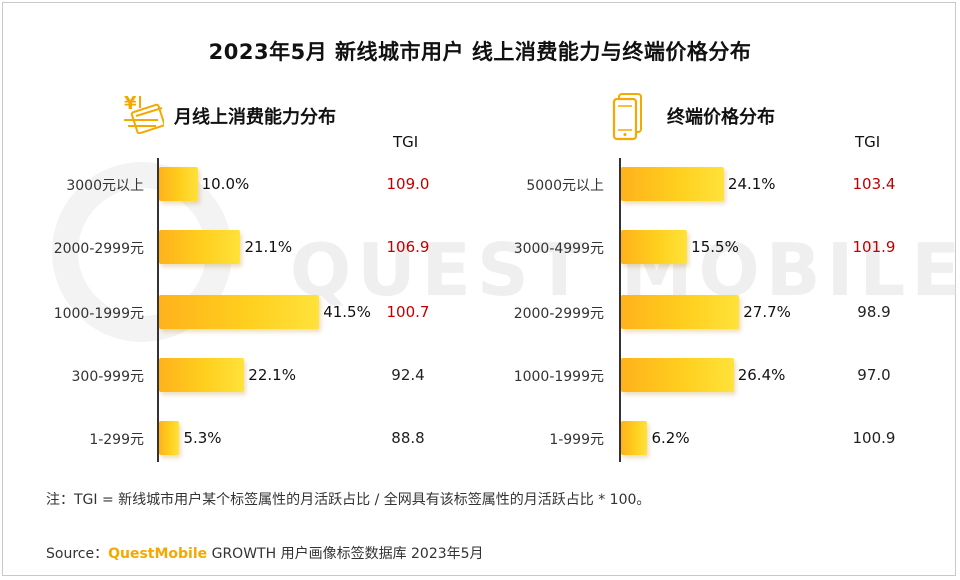 The image size is (960, 580). I want to click on right-category-label: 1000-1999元, so click(558, 377).